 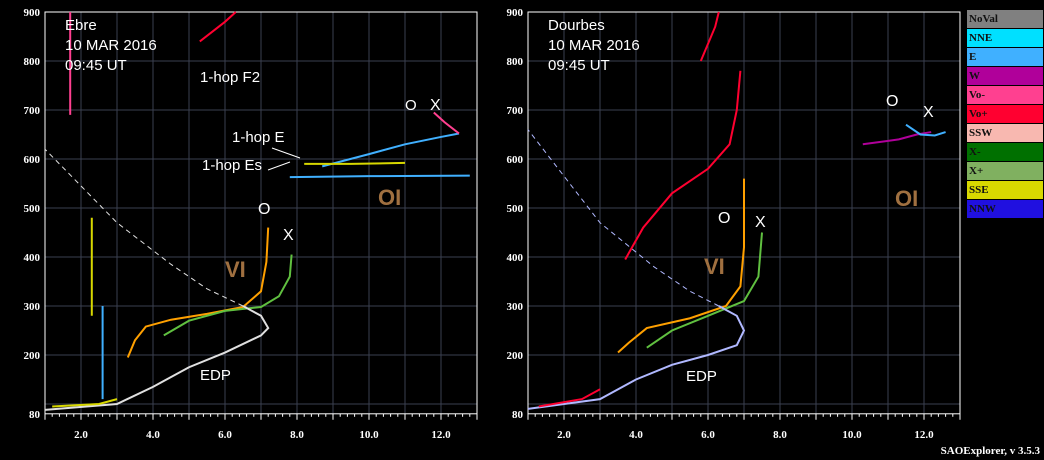 What do you see at coordinates (1005, 95) in the screenshot?
I see `legend-item: Vo-` at bounding box center [1005, 95].